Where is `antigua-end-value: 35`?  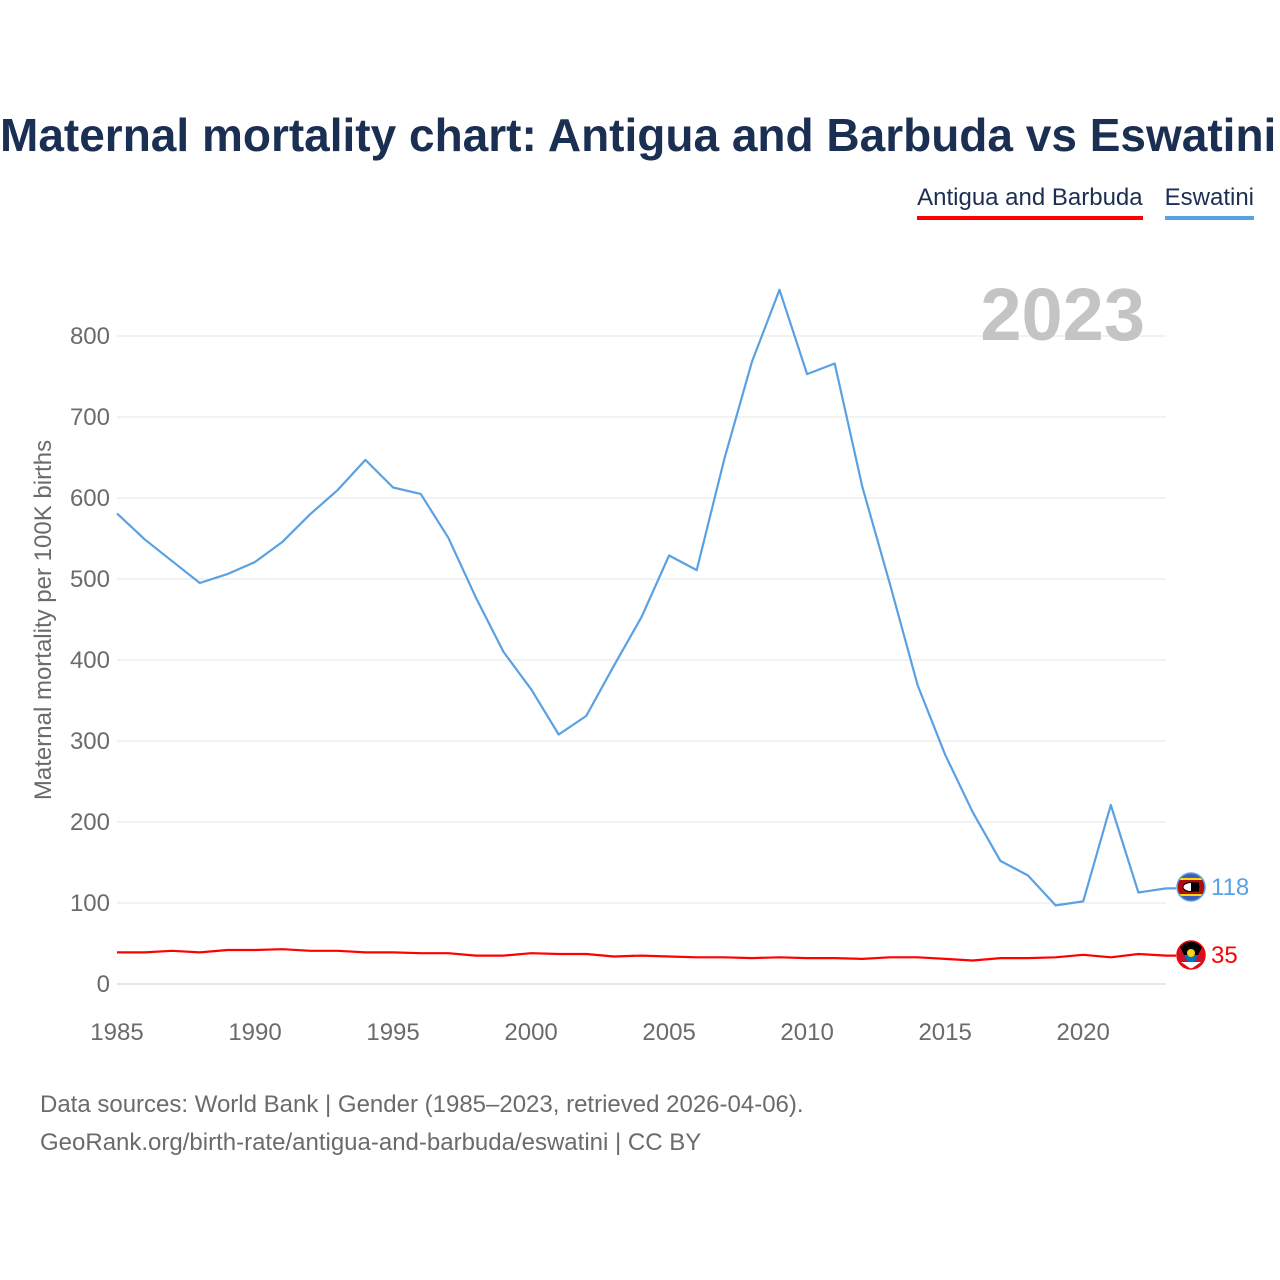 antigua-end-value: 35 is located at coordinates (1224, 955).